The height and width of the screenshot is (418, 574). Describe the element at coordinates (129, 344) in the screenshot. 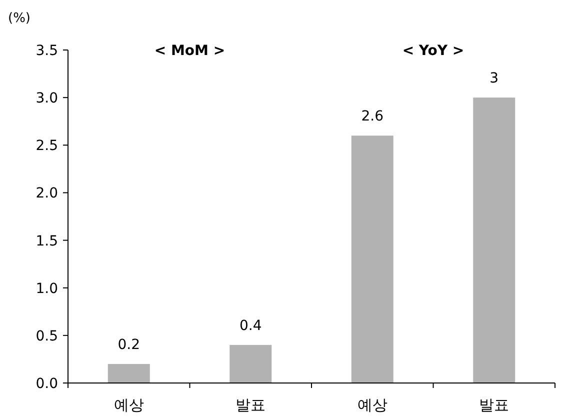

I see `data-label: 0.2` at that location.